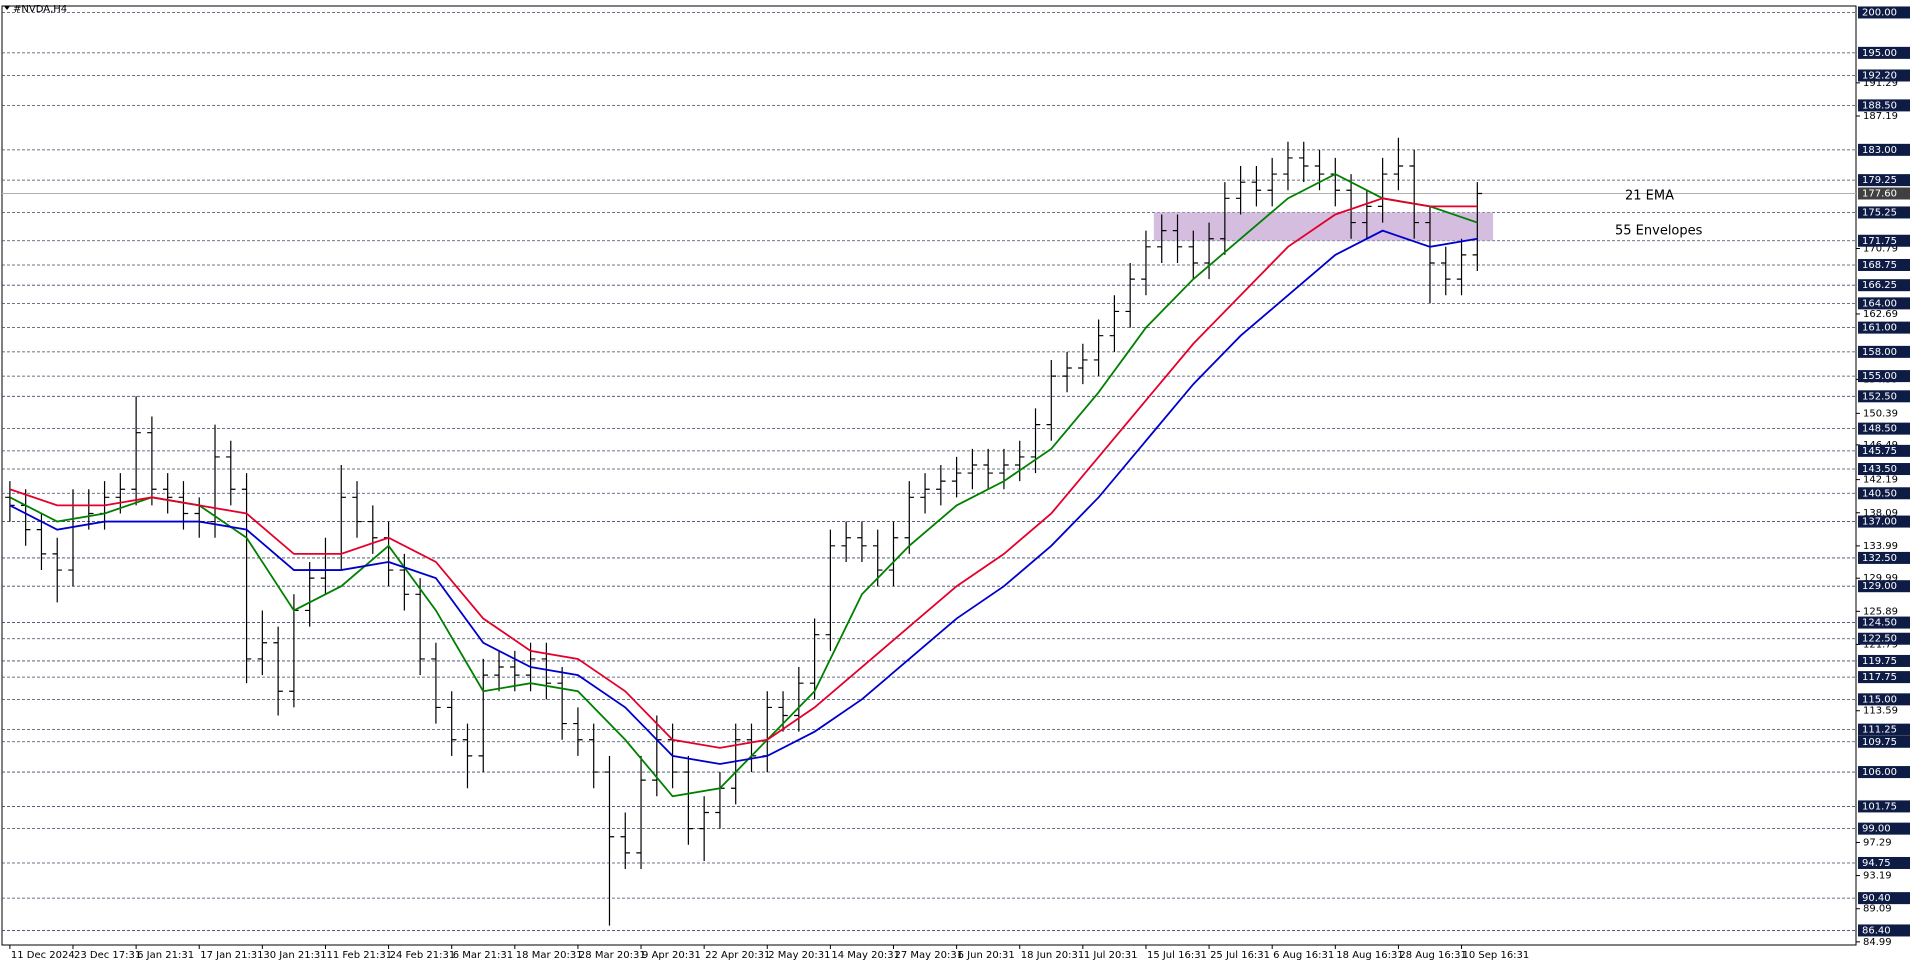 Image resolution: width=1916 pixels, height=963 pixels. What do you see at coordinates (7, 8) in the screenshot?
I see `menu-icon` at bounding box center [7, 8].